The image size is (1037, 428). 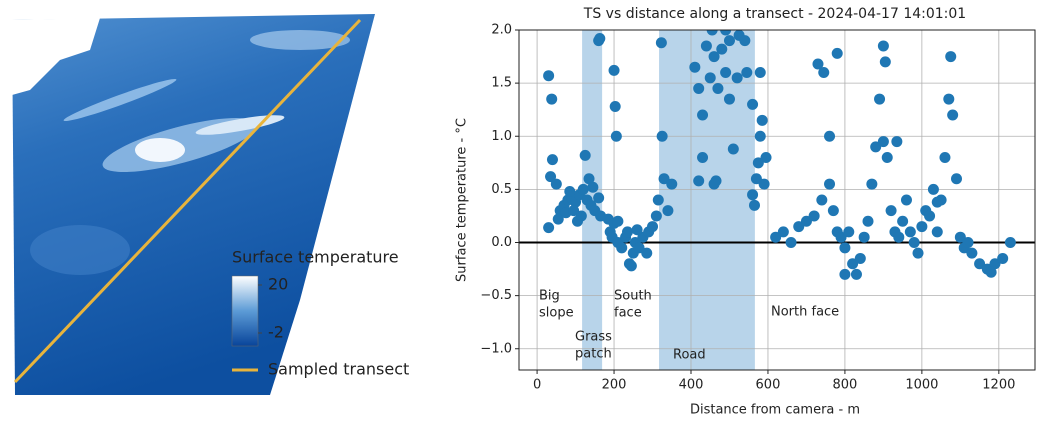 I want to click on x-tick-label: 800, so click(x=845, y=385).